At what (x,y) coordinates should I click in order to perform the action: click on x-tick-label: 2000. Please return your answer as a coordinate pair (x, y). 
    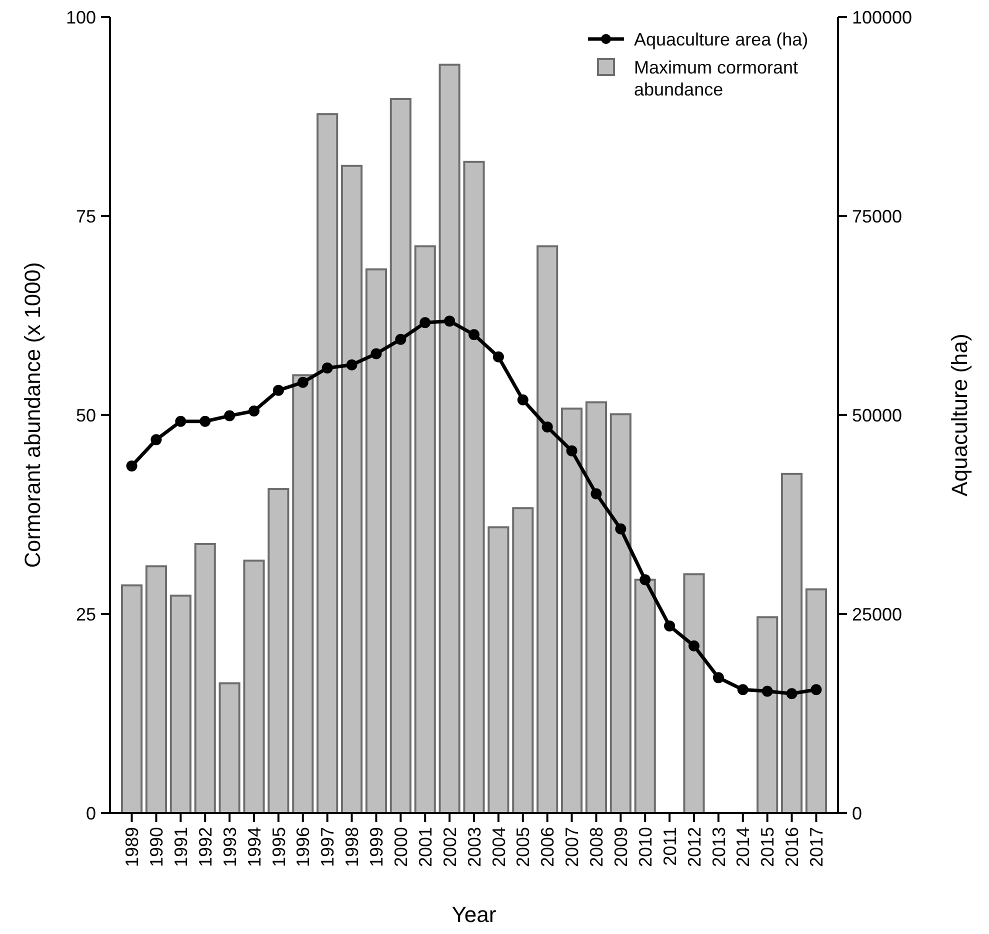
    Looking at the image, I should click on (400, 847).